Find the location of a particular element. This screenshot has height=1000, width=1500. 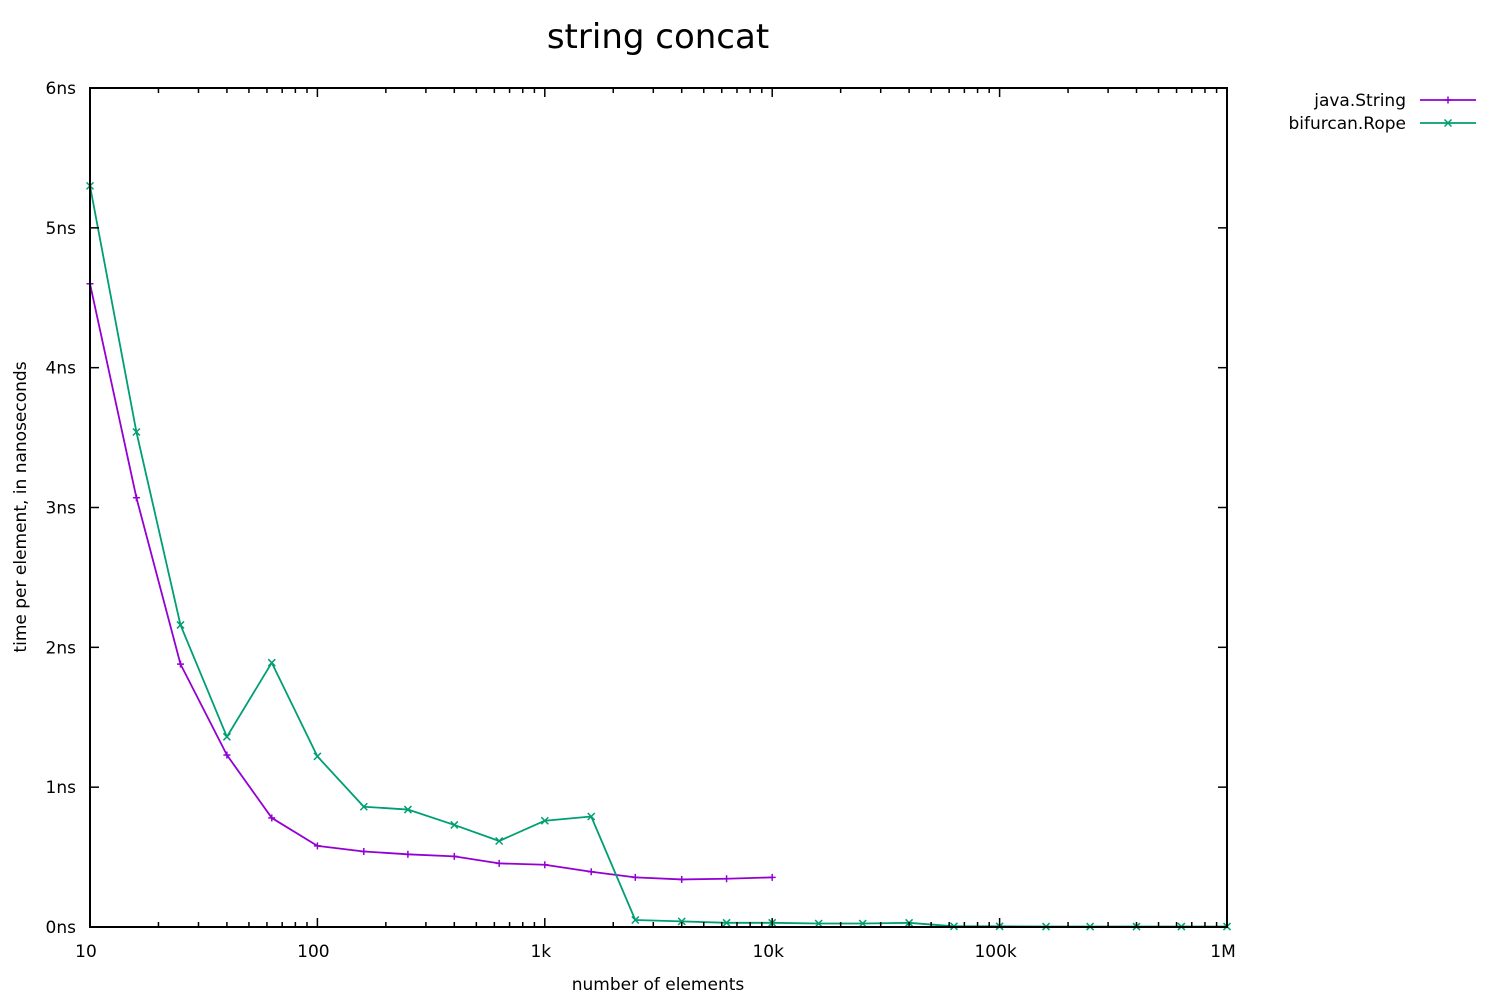

x-axis-label: number of elements is located at coordinates (658, 985).